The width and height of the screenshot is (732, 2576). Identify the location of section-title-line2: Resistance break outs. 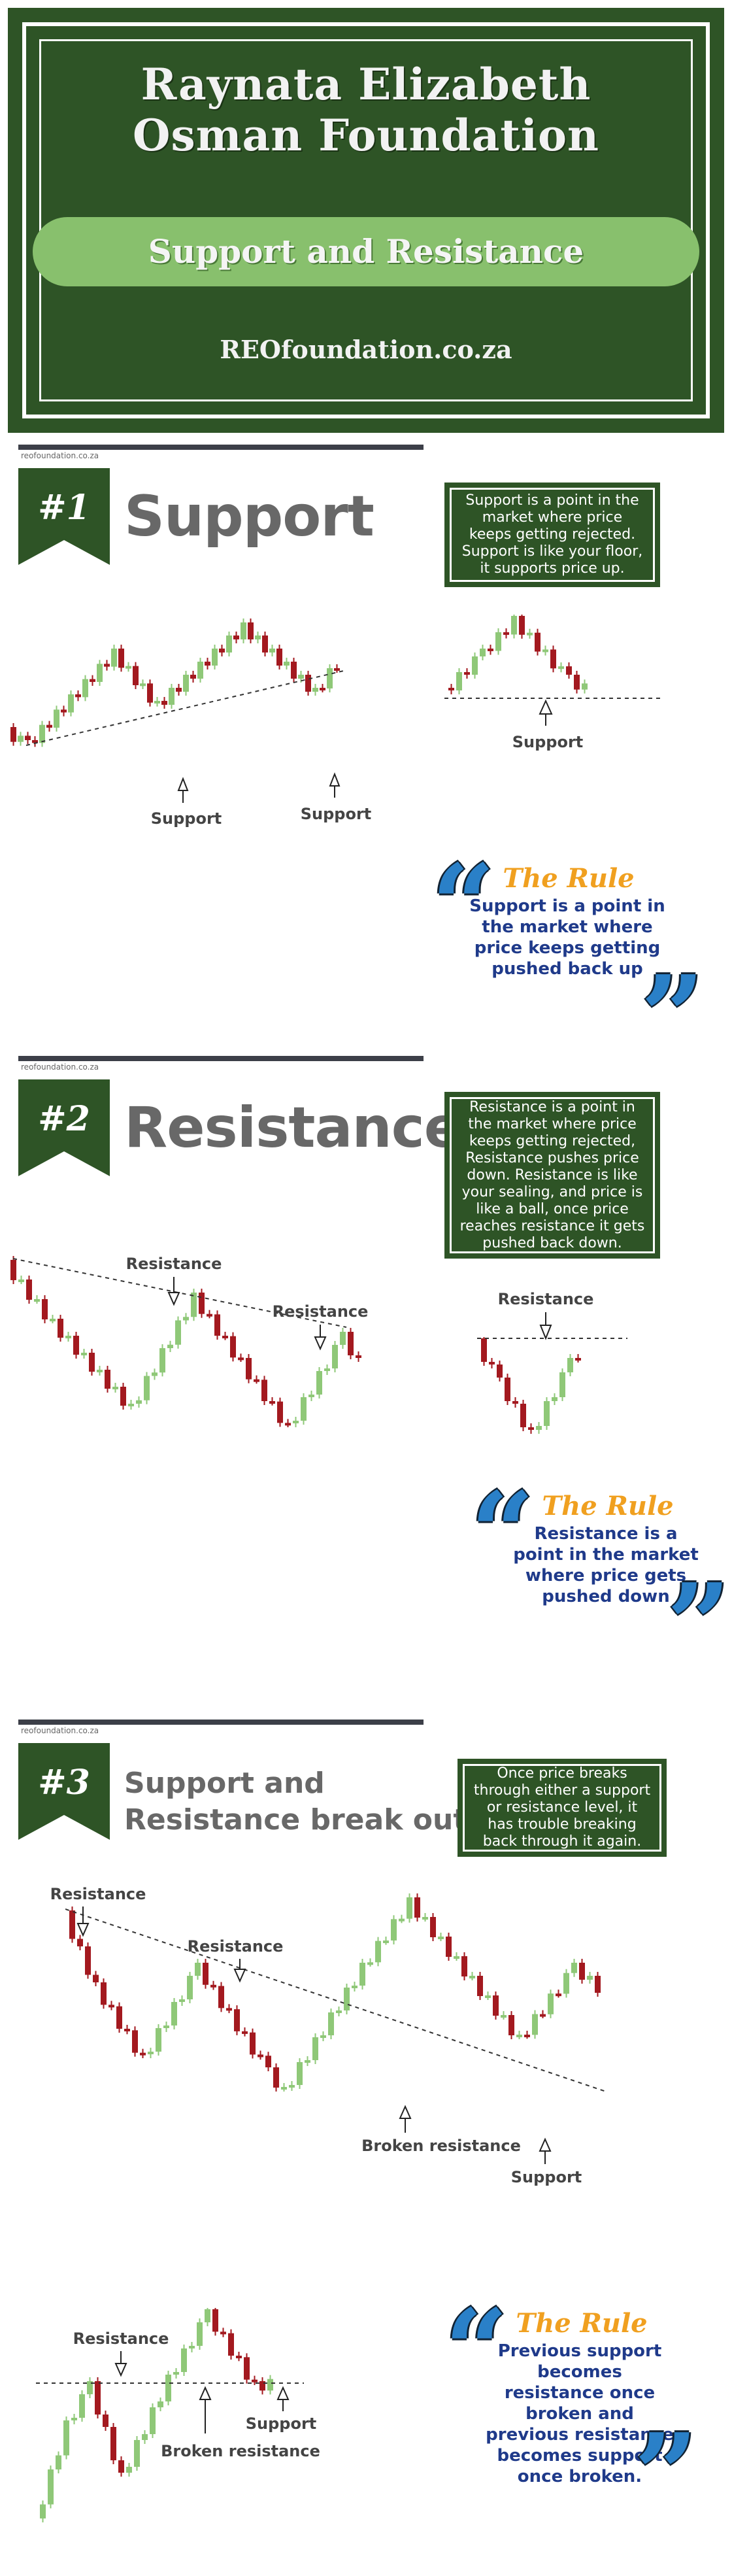
(304, 1820).